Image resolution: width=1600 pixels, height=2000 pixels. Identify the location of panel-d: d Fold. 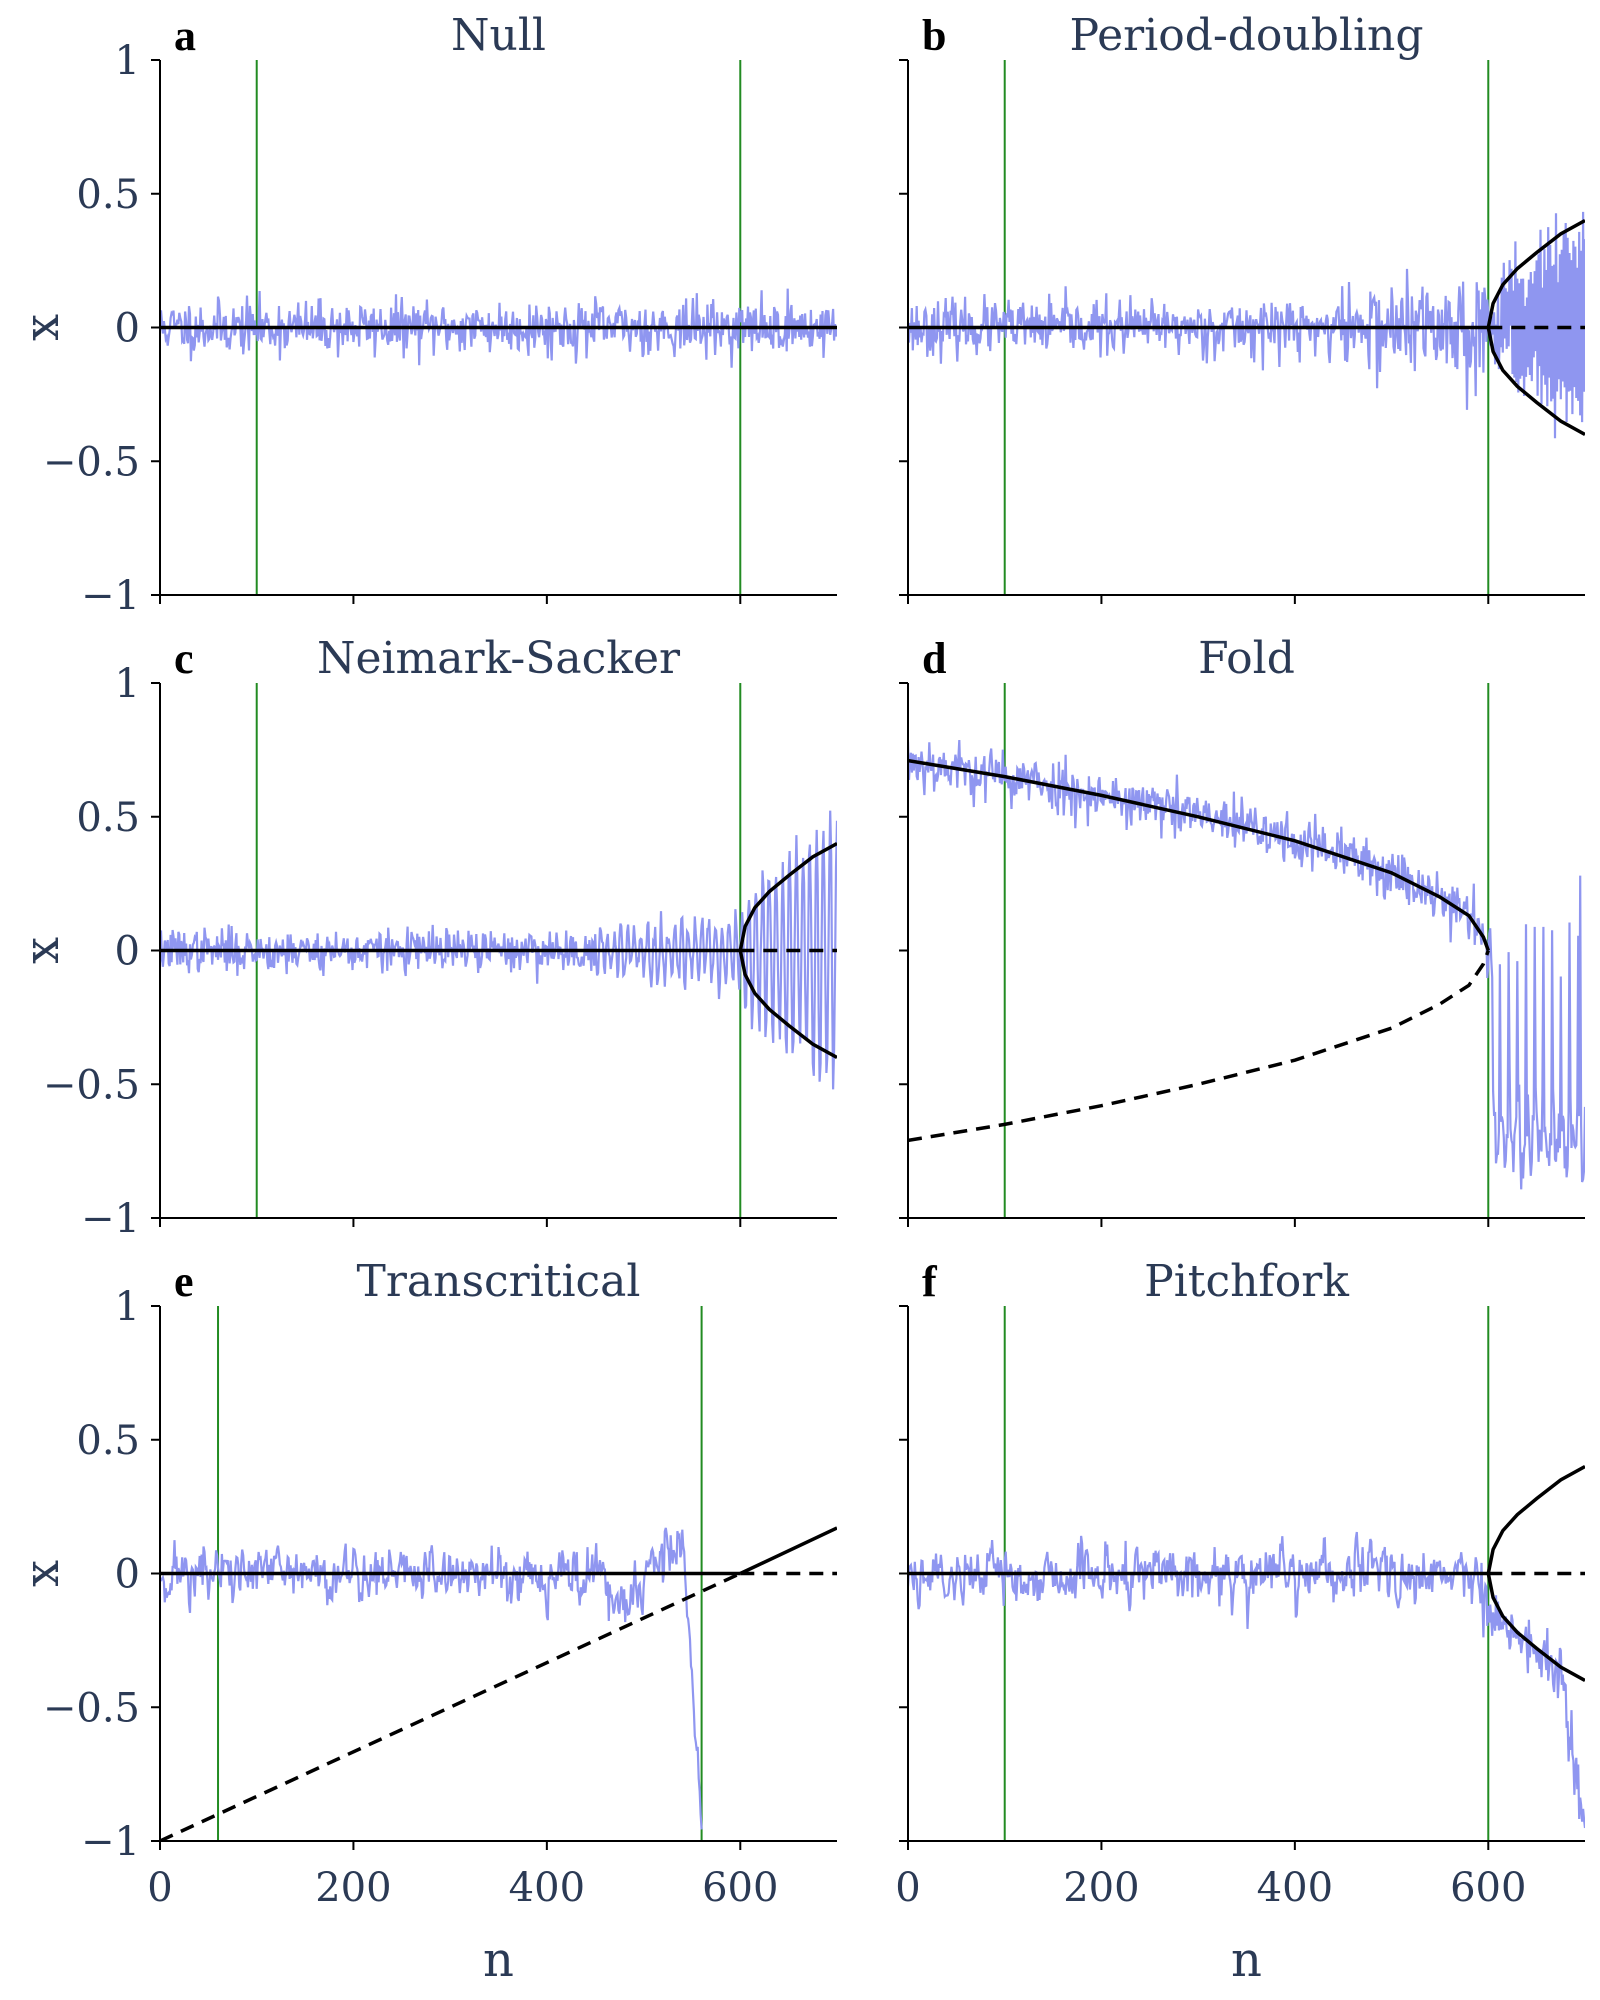
(1242, 930).